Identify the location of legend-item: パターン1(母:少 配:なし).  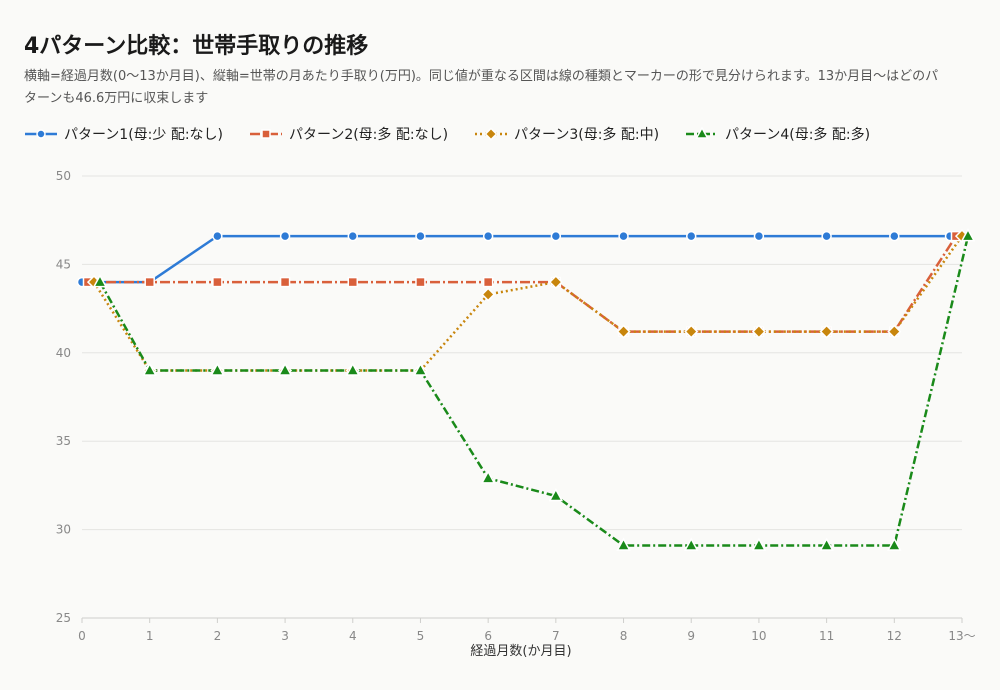
(123, 134).